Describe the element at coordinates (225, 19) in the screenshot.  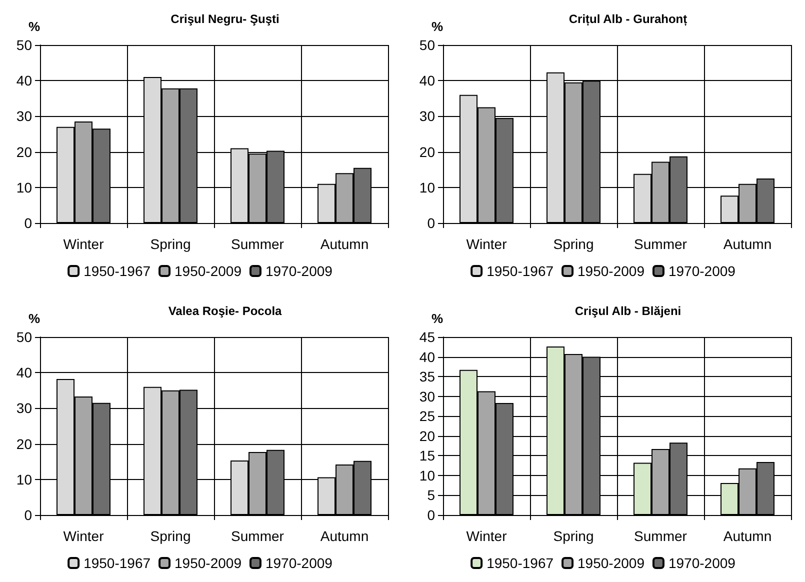
I see `chart-title: Crişul Negru- Şuşti` at that location.